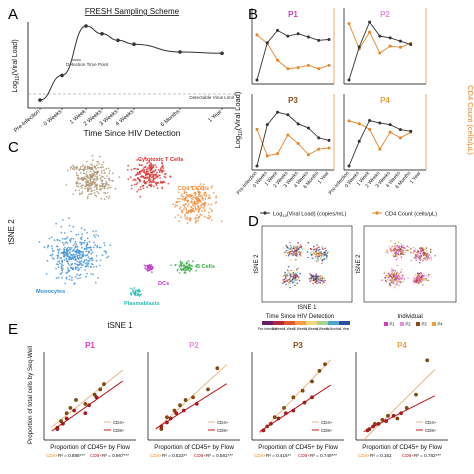  What do you see at coordinates (293, 55) in the screenshot?
I see `panel-b-viral-line` at bounding box center [293, 55].